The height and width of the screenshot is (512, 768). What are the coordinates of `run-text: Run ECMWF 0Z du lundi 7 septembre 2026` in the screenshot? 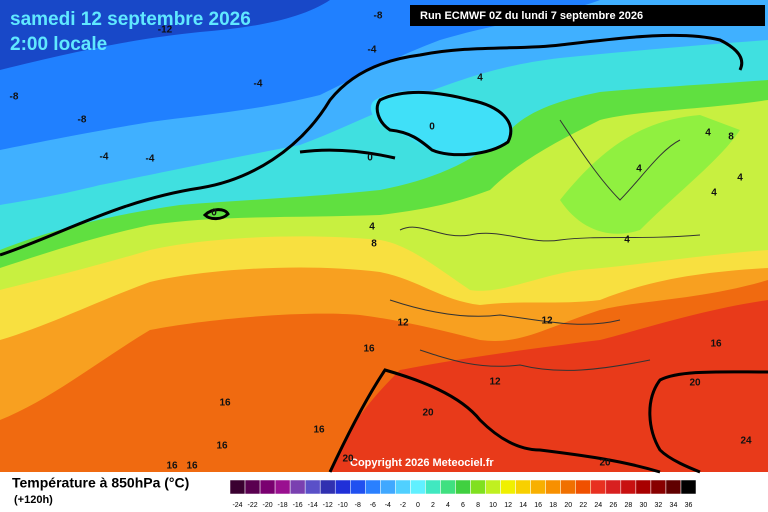 It's located at (531, 16).